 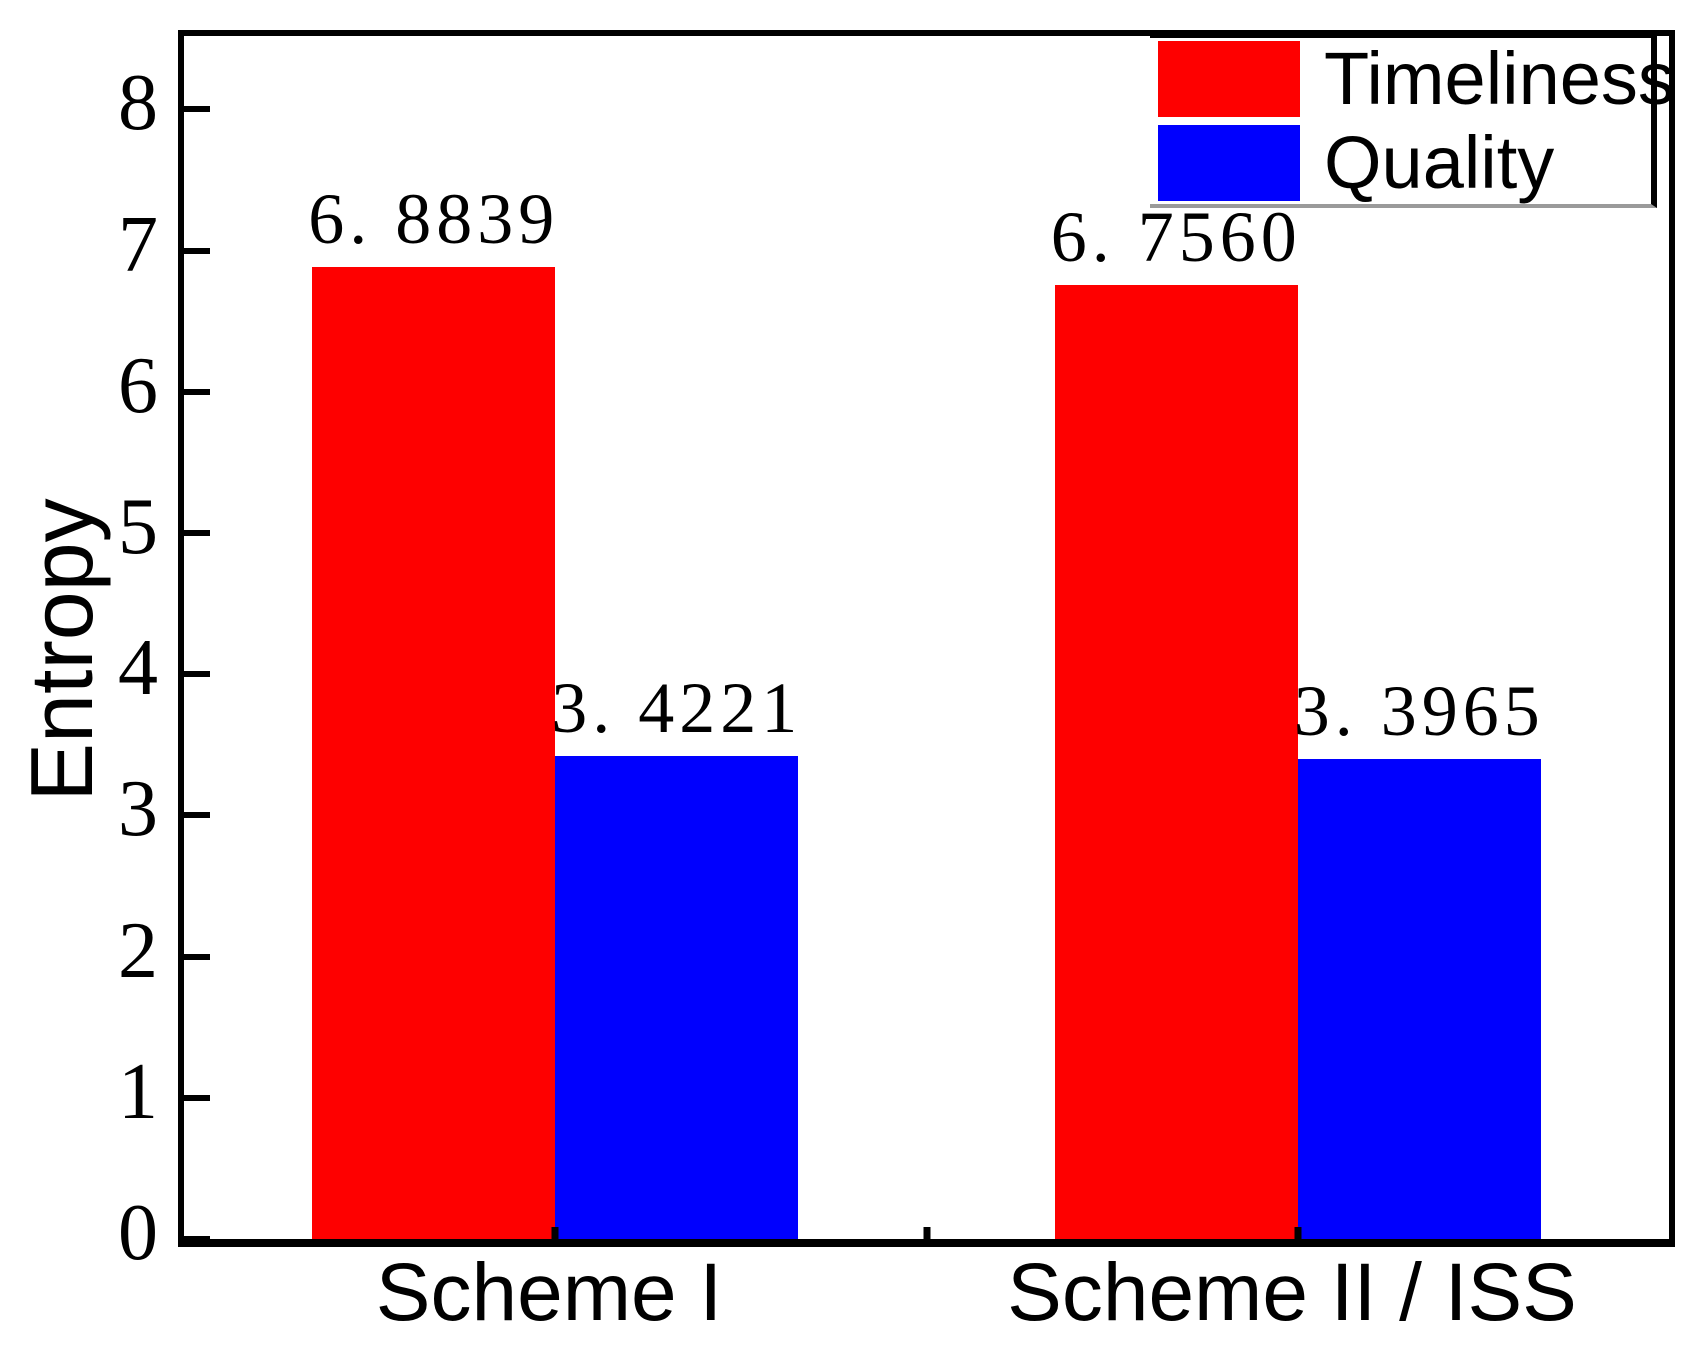 I want to click on timeliness-swatch-icon, so click(x=1229, y=79).